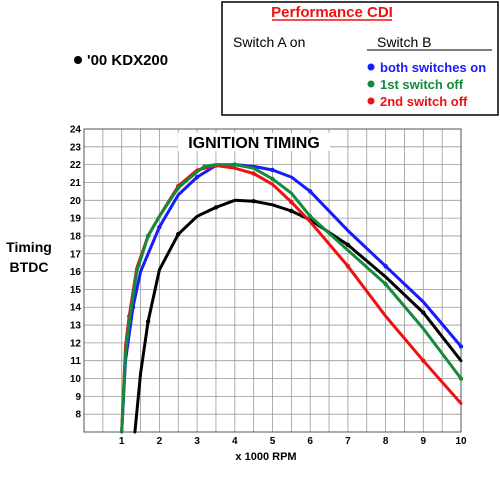 The image size is (500, 500). Describe the element at coordinates (265, 457) in the screenshot. I see `x-axis-title: x 1000 RPM` at that location.